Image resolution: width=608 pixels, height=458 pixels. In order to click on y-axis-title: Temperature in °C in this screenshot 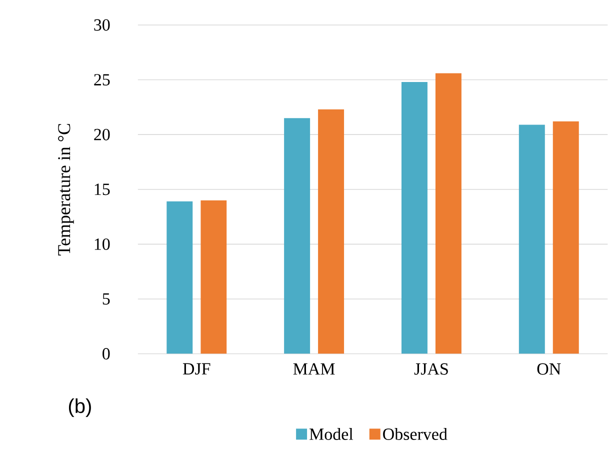, I will do `click(66, 190)`.